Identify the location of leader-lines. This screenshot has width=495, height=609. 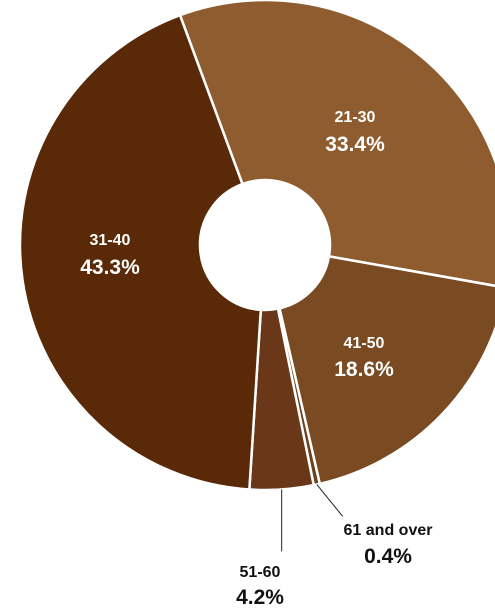
(312, 518).